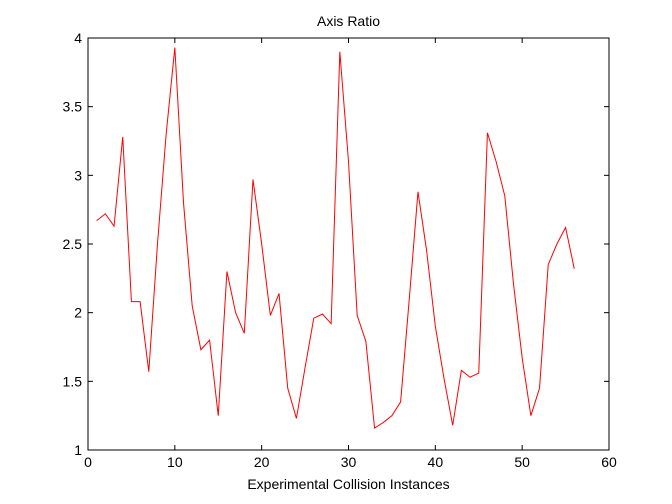 This screenshot has height=504, width=672. Describe the element at coordinates (522, 462) in the screenshot. I see `x-tick-label: 50` at that location.